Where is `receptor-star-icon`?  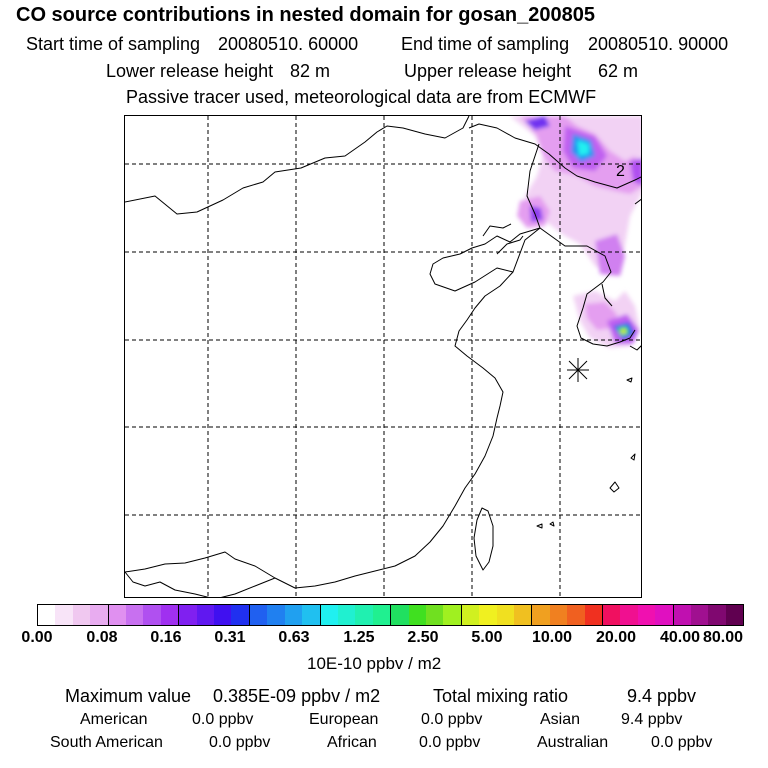
receptor-star-icon is located at coordinates (578, 370).